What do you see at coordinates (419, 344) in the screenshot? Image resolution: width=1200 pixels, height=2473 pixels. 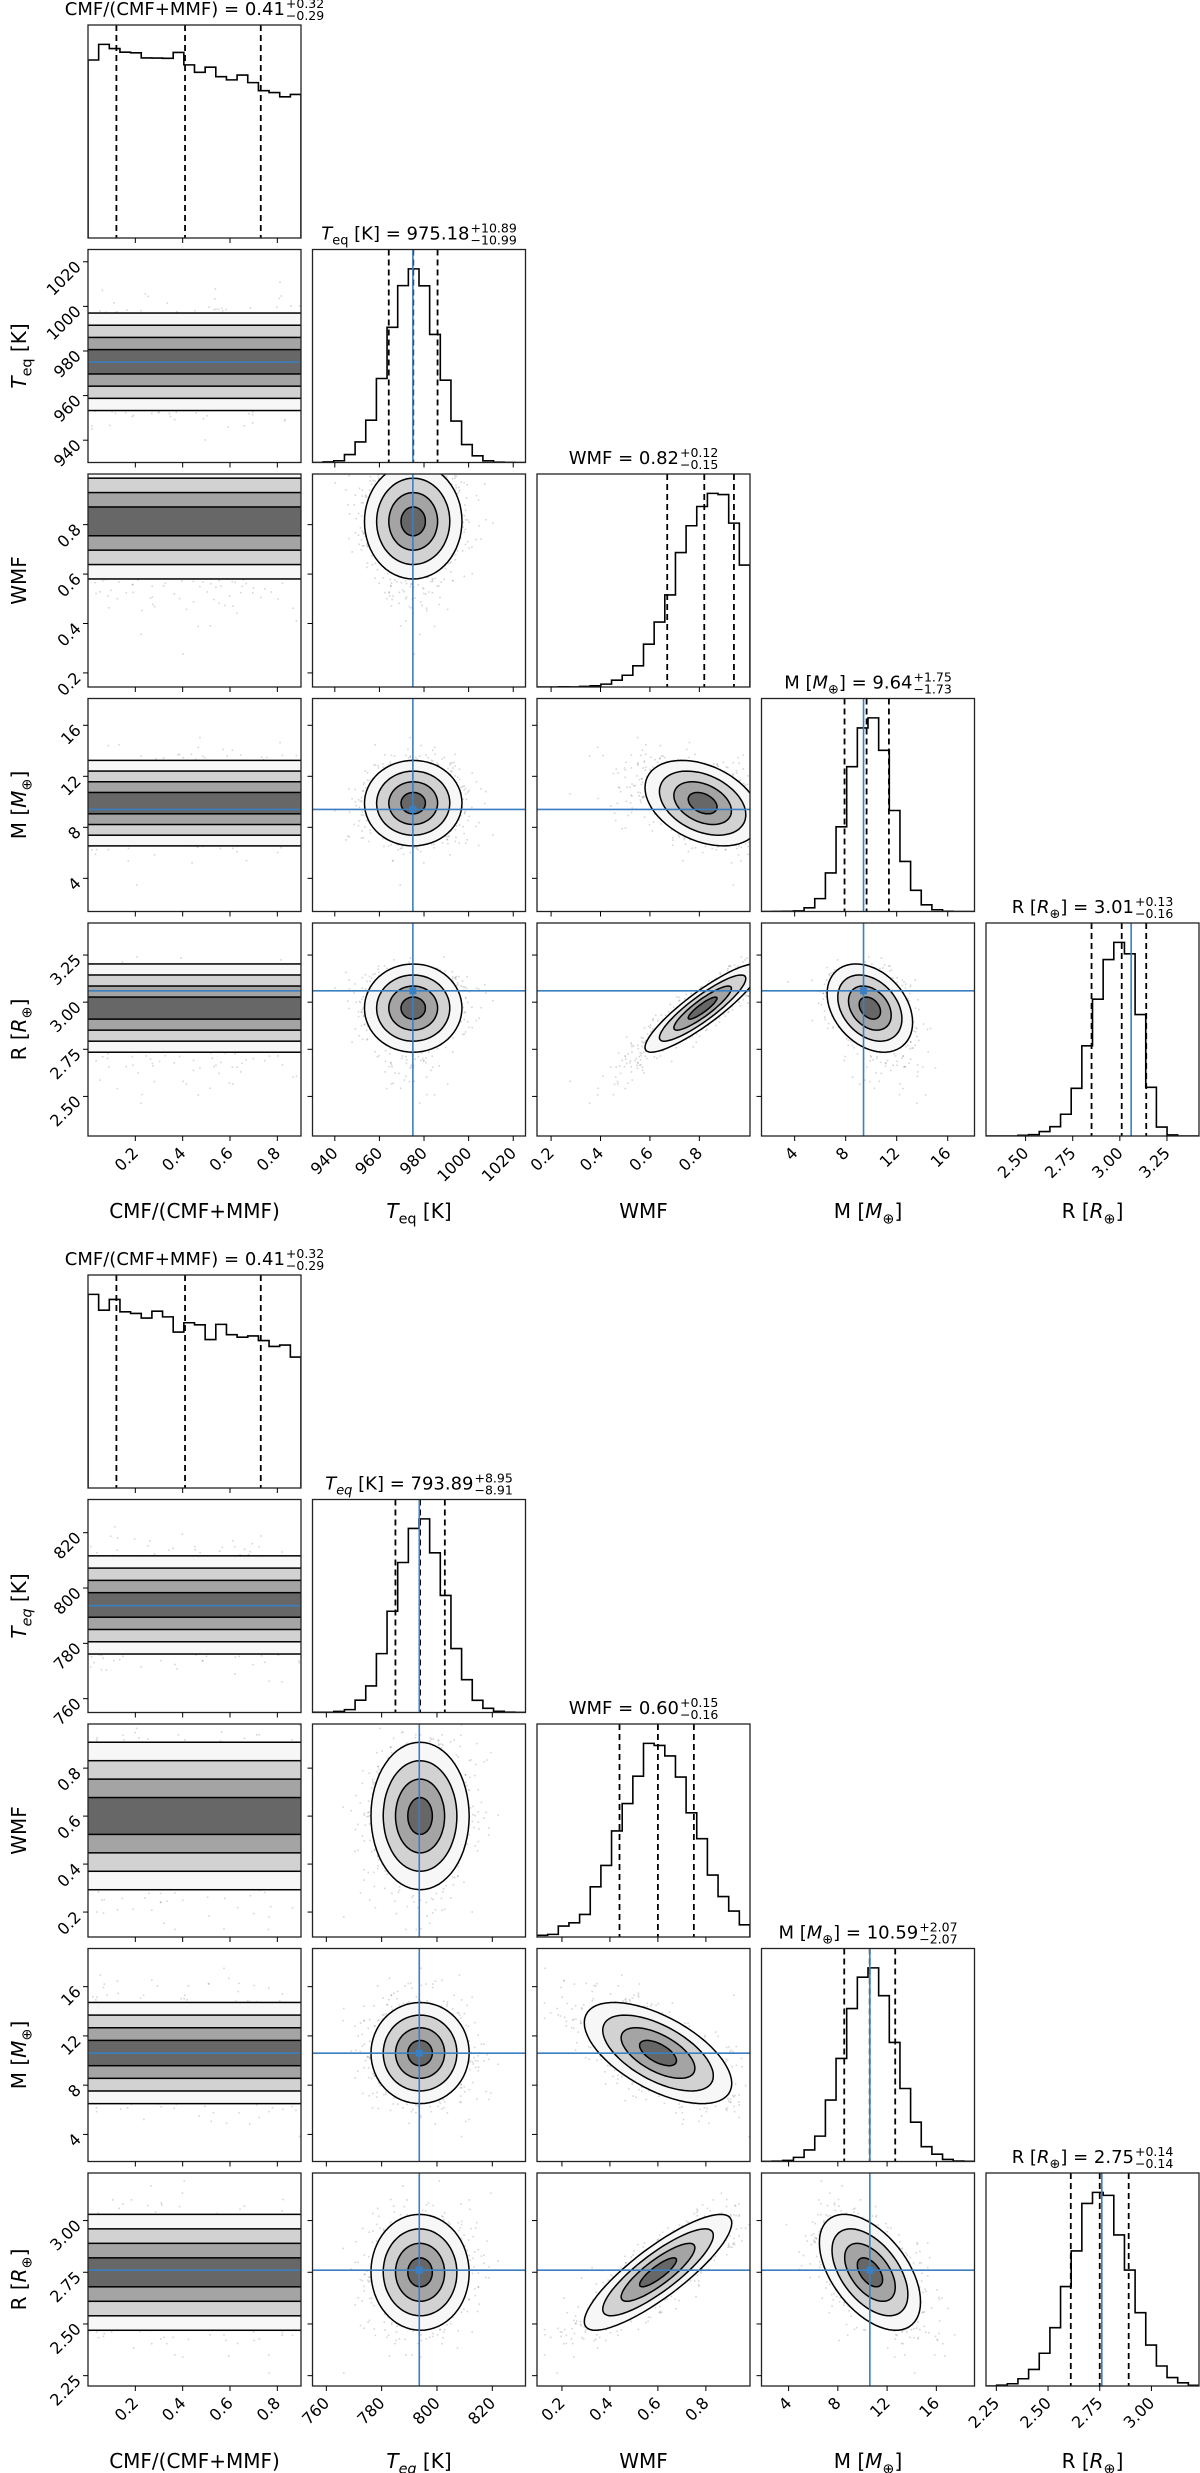 I see `histogram-teq: Teq [K] = 975.18 +10.89−10.99` at bounding box center [419, 344].